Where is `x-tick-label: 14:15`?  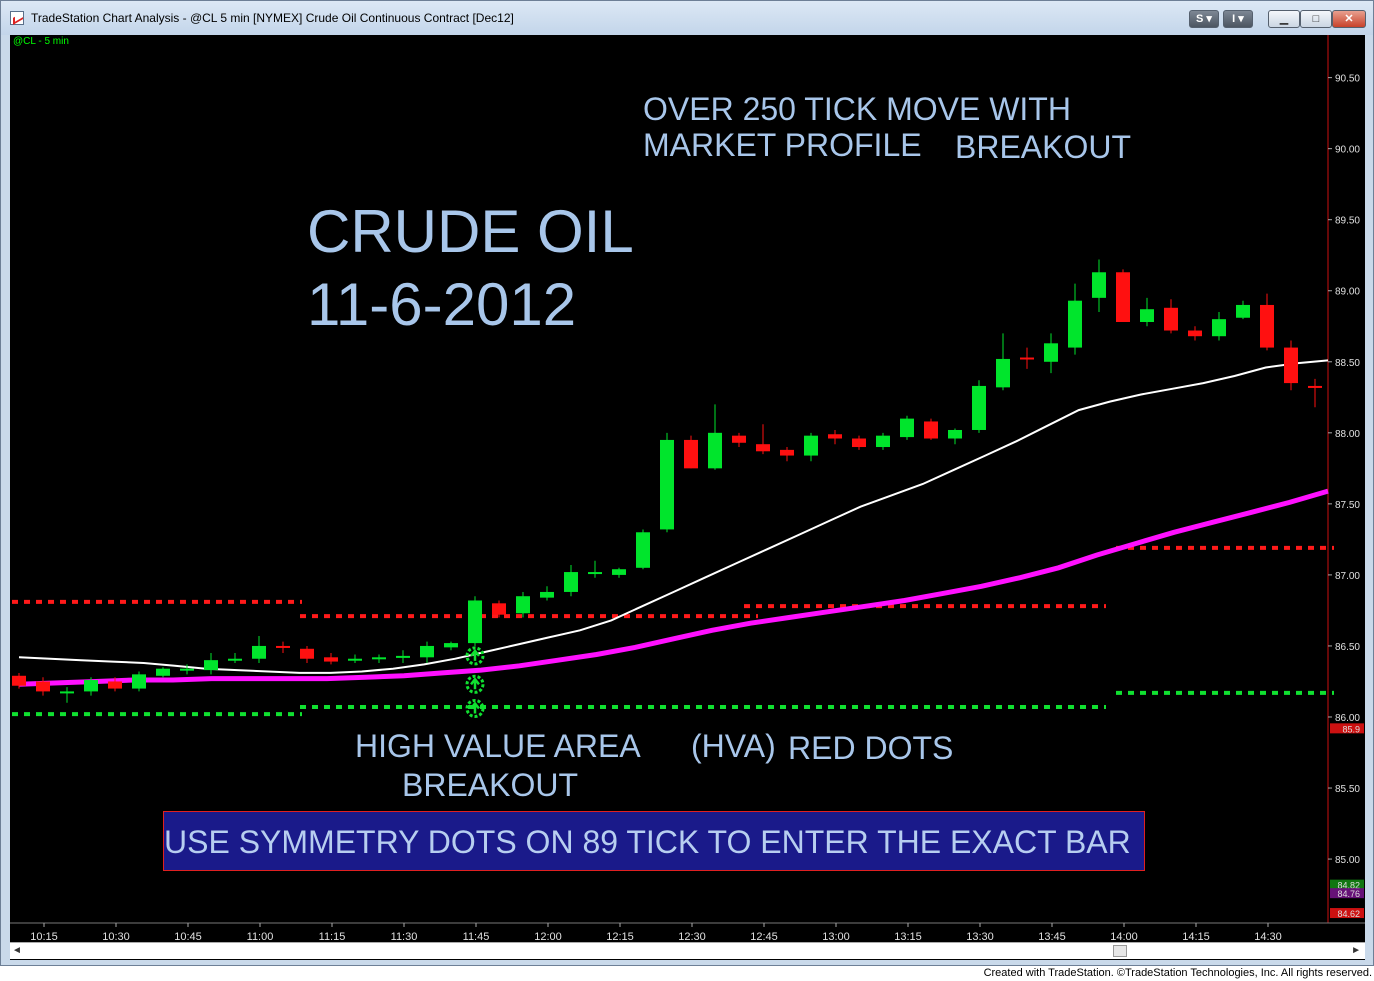 x-tick-label: 14:15 is located at coordinates (1196, 936).